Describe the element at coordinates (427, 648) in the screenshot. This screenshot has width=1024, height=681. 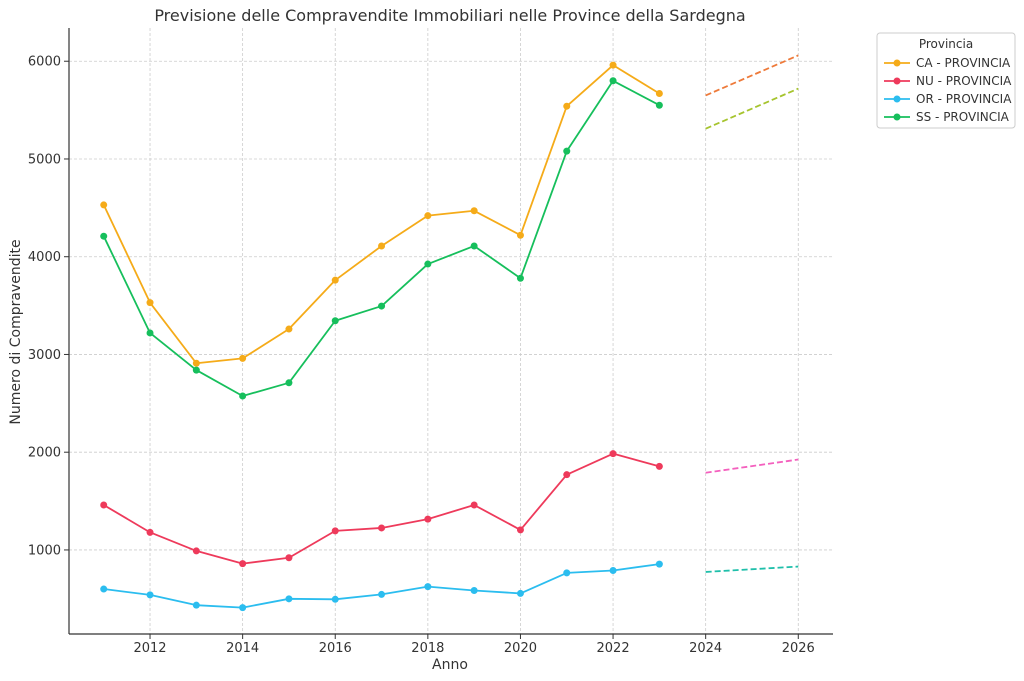
I see `x-tick-label: 2018` at that location.